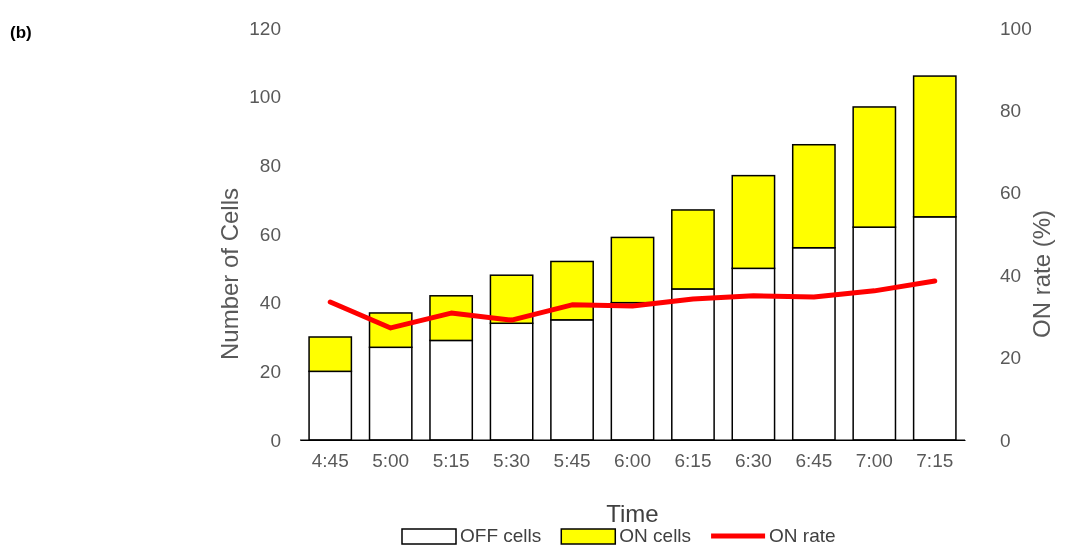 Image resolution: width=1077 pixels, height=555 pixels. I want to click on legend-label: OFF cells, so click(501, 535).